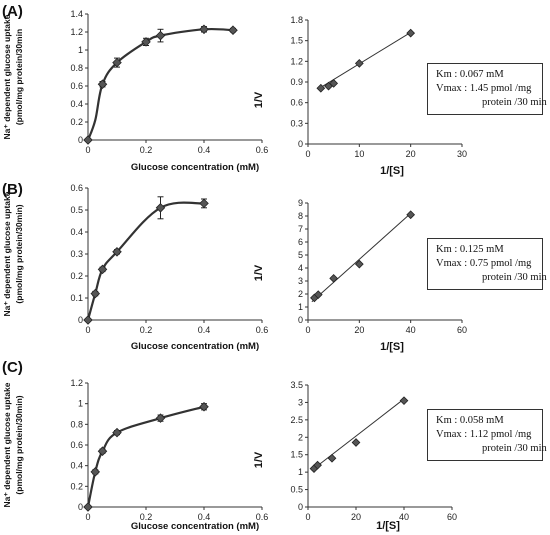 This screenshot has width=550, height=535. I want to click on x-tick-label: 10, so click(359, 154).